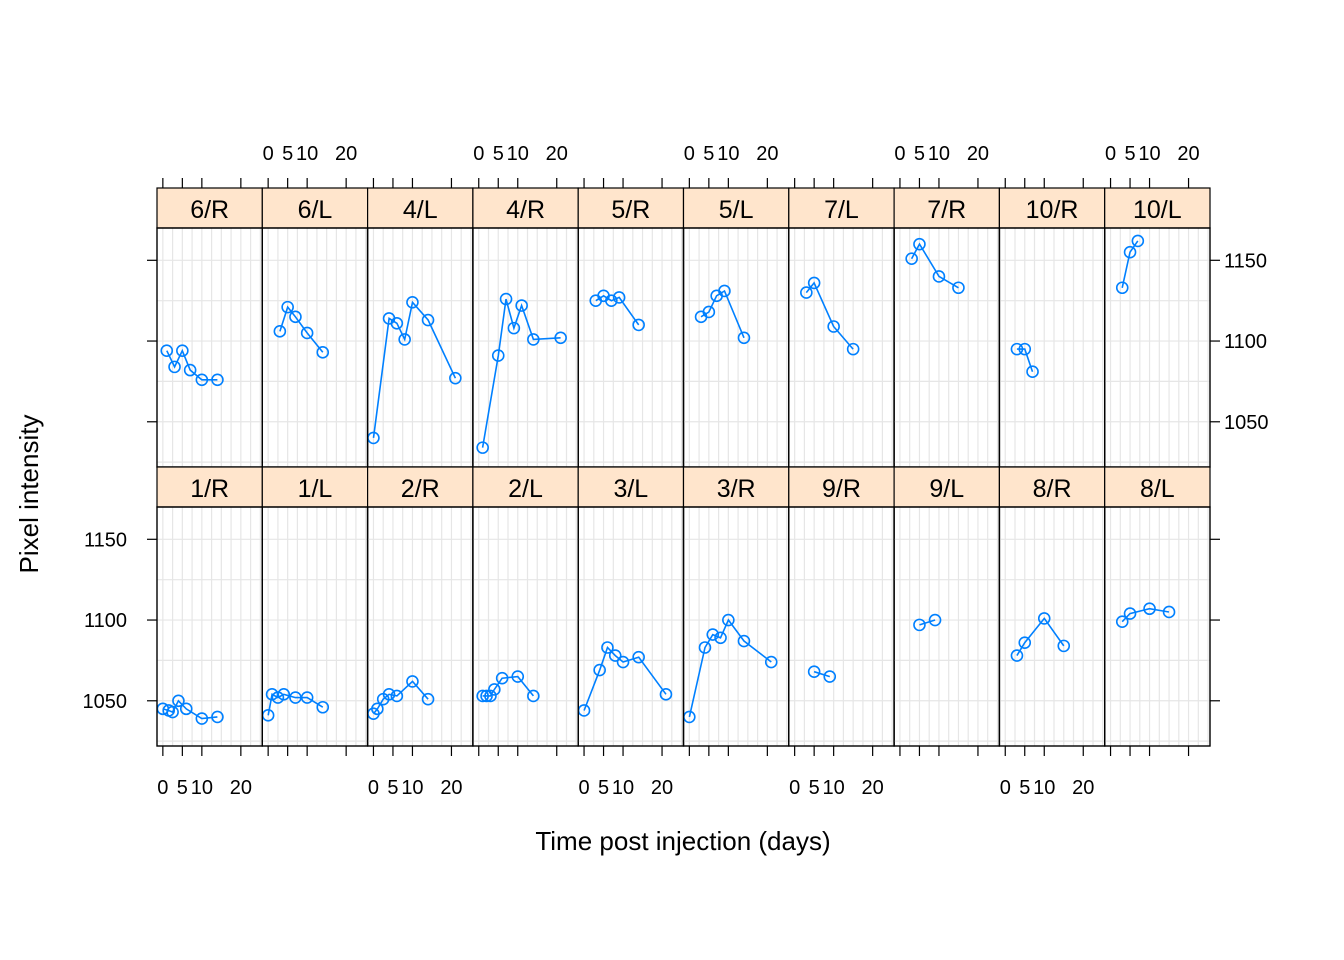 This screenshot has height=960, width=1344. I want to click on panel-1-R: 1/R, so click(210, 606).